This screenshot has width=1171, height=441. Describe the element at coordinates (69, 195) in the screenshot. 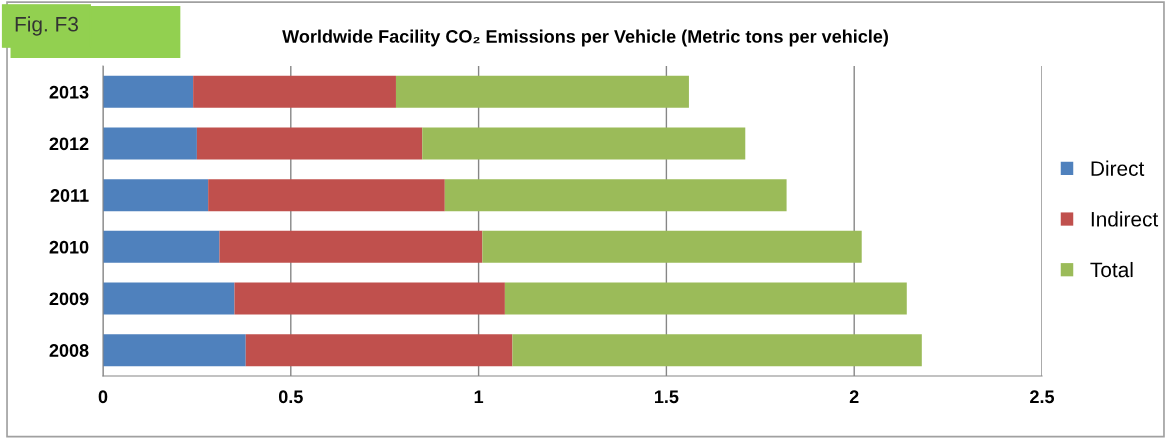

I see `y-tick-label: 2011` at that location.